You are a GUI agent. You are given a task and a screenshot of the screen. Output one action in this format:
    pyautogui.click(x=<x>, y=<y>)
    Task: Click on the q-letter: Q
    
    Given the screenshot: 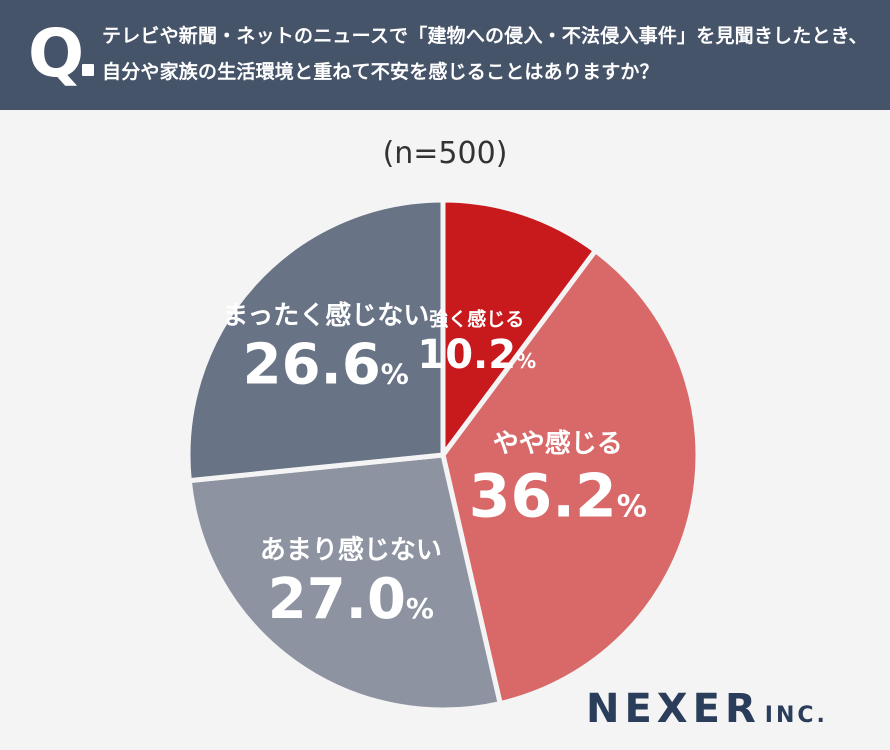 What is the action you would take?
    pyautogui.click(x=56, y=53)
    